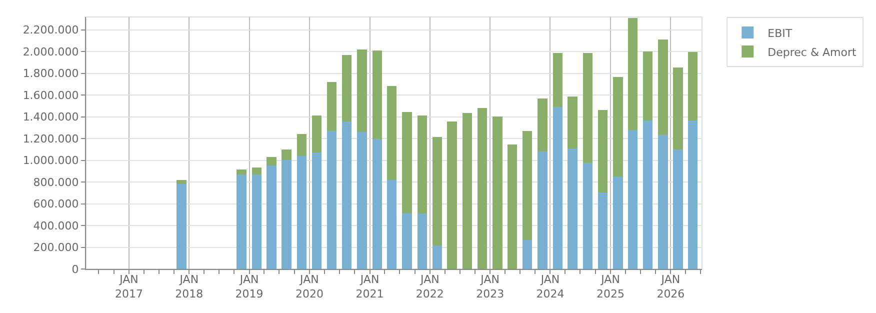  I want to click on x-tick-label: JAN 2021, so click(370, 286).